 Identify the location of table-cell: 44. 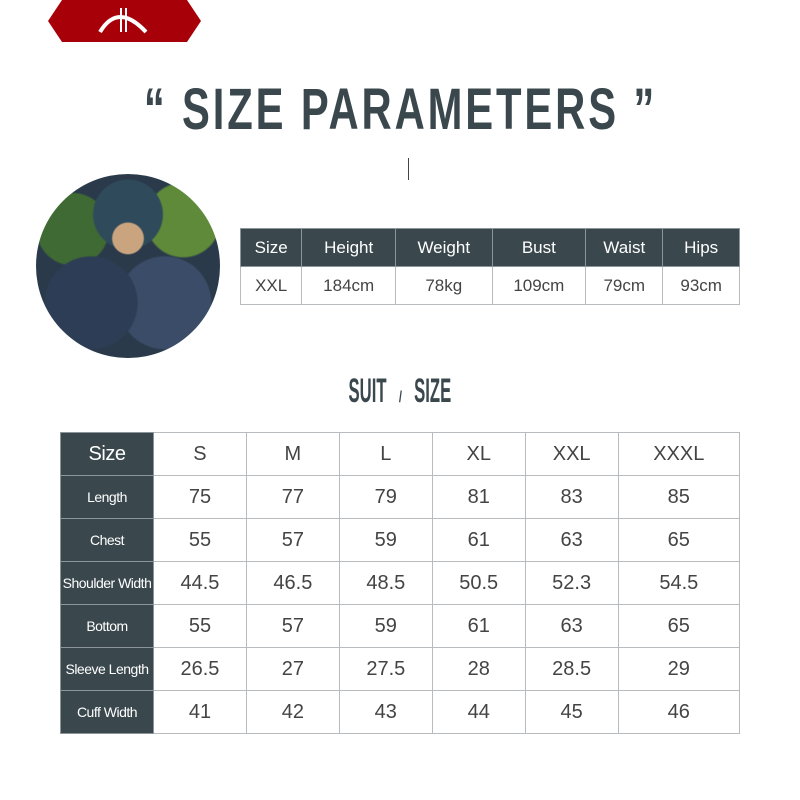
(478, 712).